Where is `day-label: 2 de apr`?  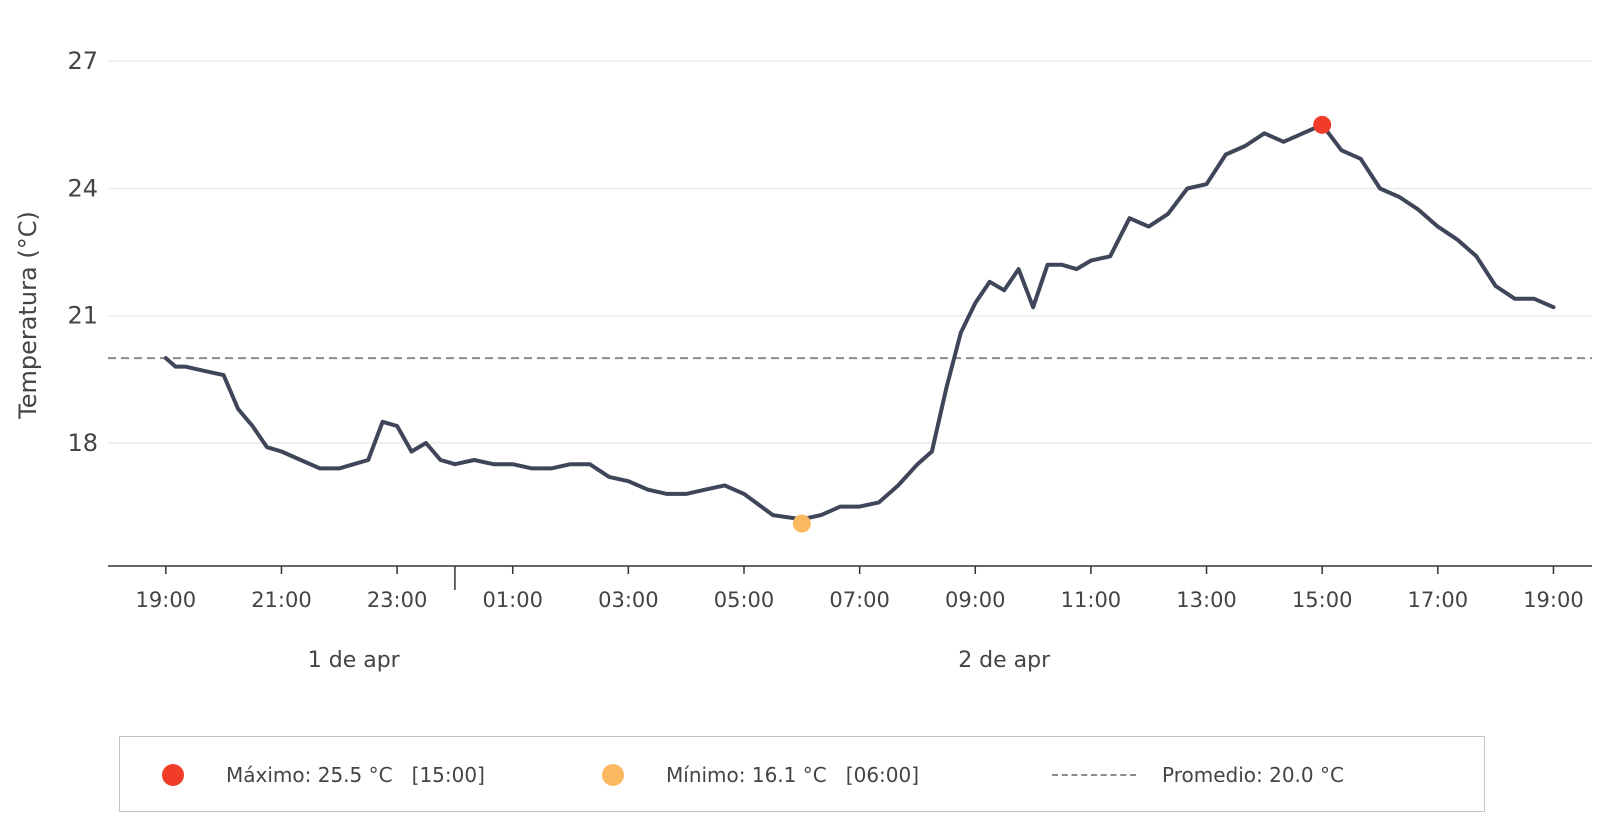
day-label: 2 de apr is located at coordinates (1004, 660).